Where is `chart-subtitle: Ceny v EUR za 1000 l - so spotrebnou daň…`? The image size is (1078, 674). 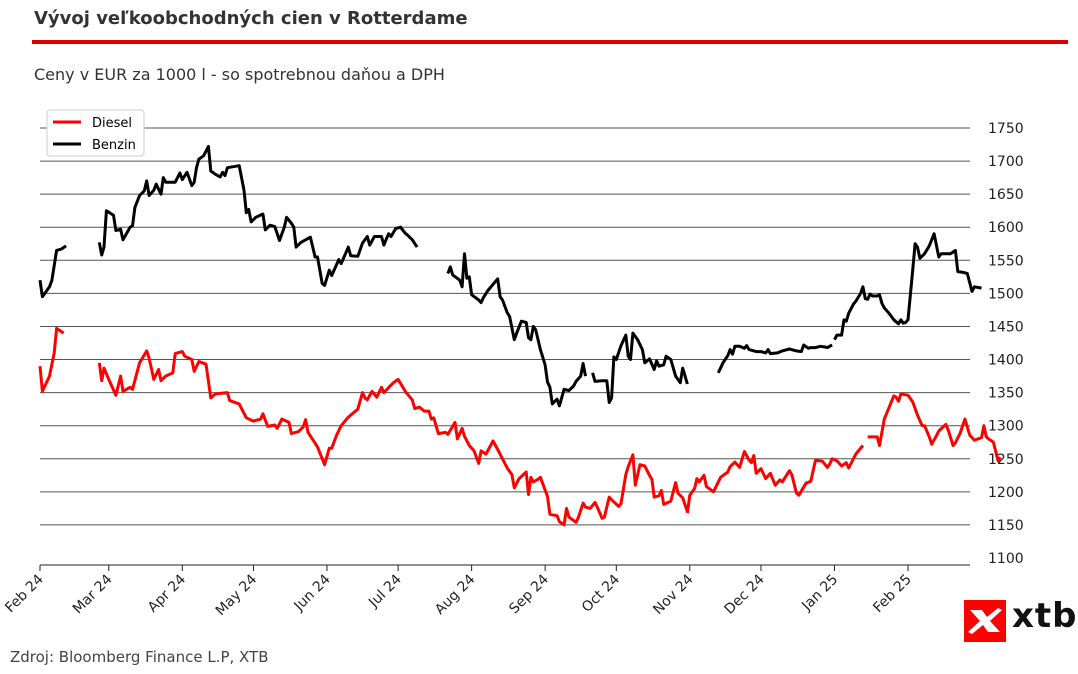
chart-subtitle: Ceny v EUR za 1000 l - so spotrebnou daň… is located at coordinates (239, 74).